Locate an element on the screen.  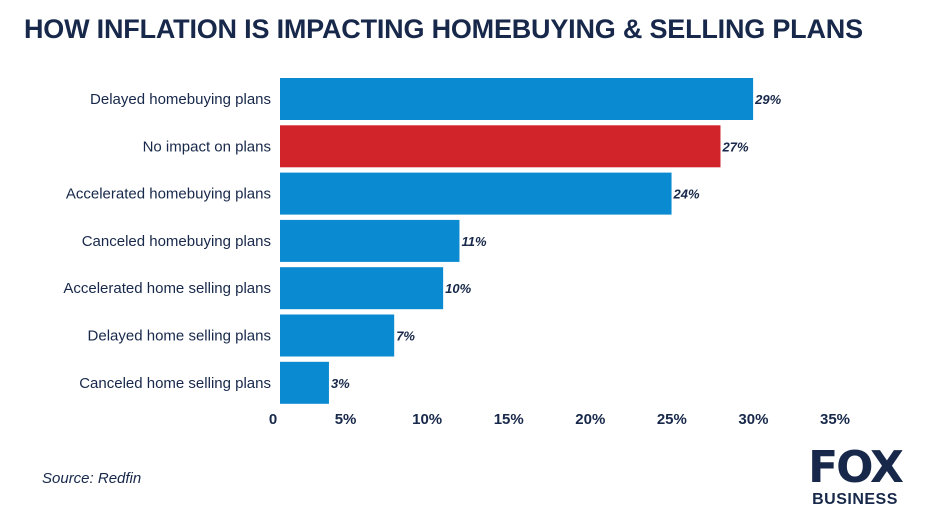
fox-business-logo: FOX BUSINESS is located at coordinates (855, 478).